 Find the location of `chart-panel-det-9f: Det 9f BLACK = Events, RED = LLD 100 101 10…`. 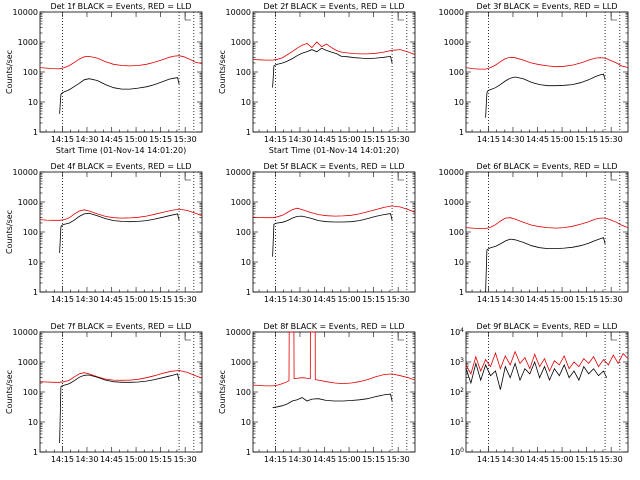

chart-panel-det-9f: Det 9f BLACK = Events, RED = LLD 100 101 10… is located at coordinates (539, 393).